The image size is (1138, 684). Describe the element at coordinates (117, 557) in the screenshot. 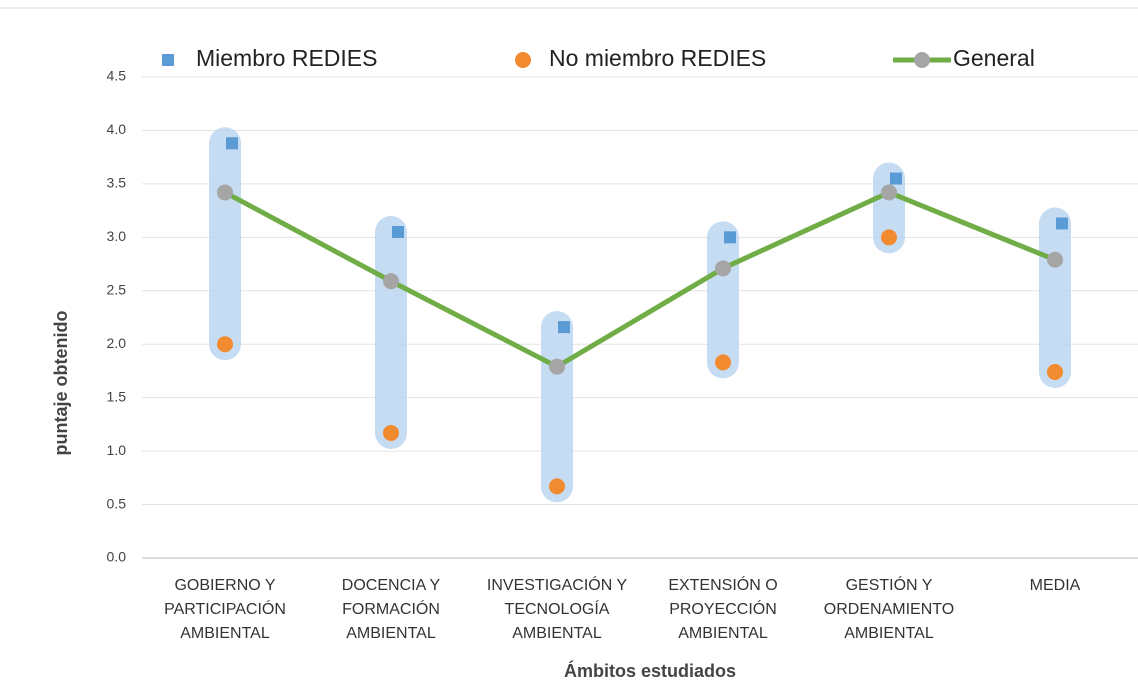

I see `y-tick-label: 0.0` at that location.